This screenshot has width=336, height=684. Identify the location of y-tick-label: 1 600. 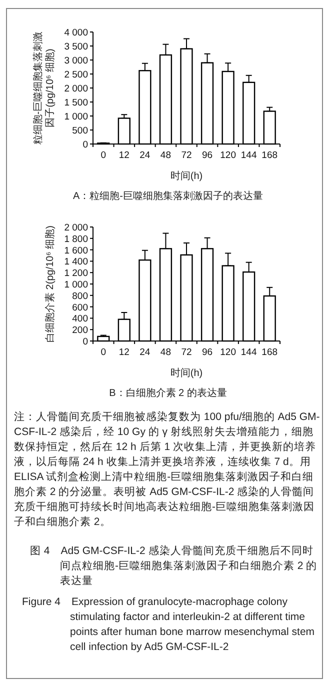
(76, 250).